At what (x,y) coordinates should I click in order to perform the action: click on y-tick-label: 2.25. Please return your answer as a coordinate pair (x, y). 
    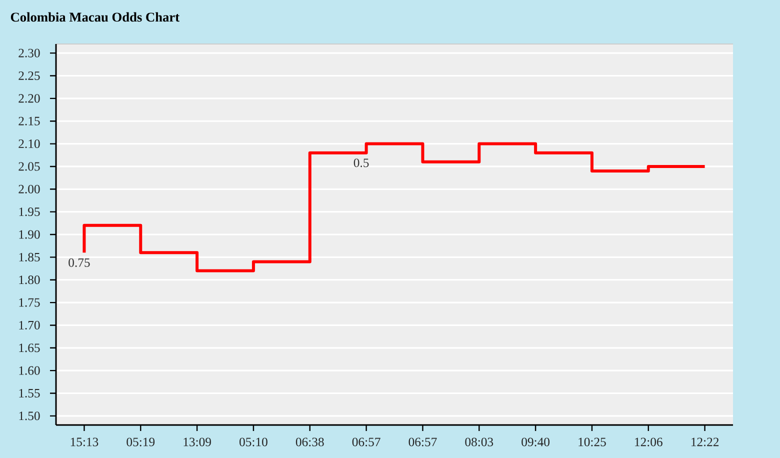
    Looking at the image, I should click on (29, 75).